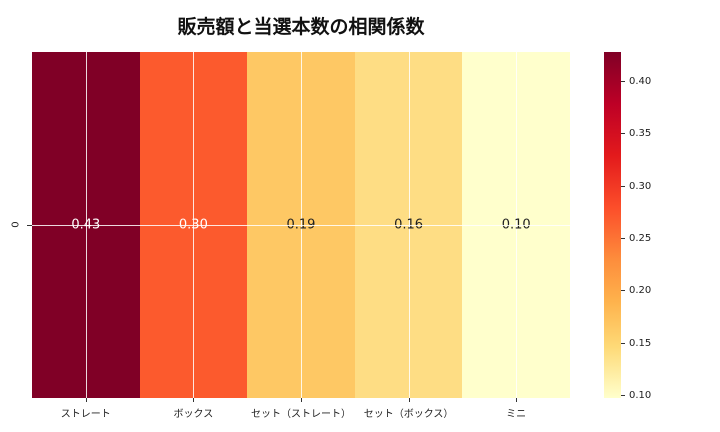 The image size is (720, 432). I want to click on x-tick-label: ボックス, so click(194, 409).